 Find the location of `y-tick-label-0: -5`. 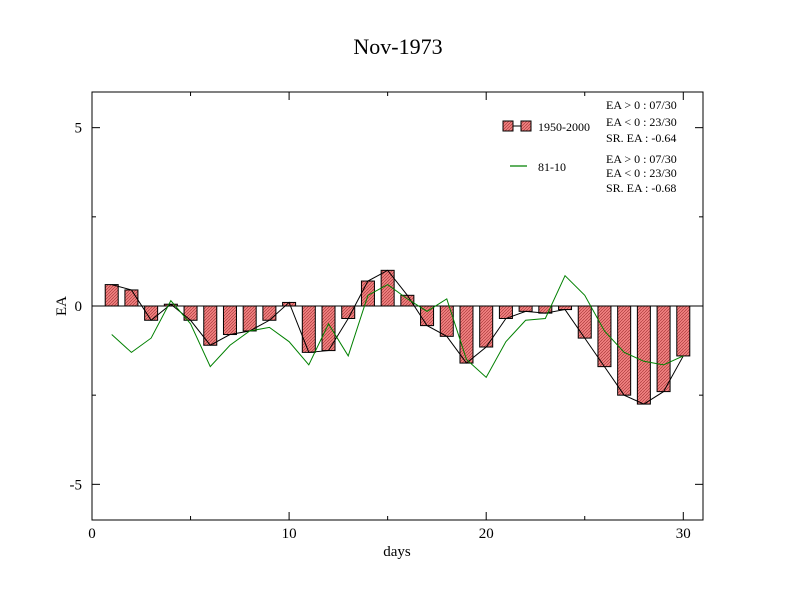

y-tick-label-0: -5 is located at coordinates (76, 485).